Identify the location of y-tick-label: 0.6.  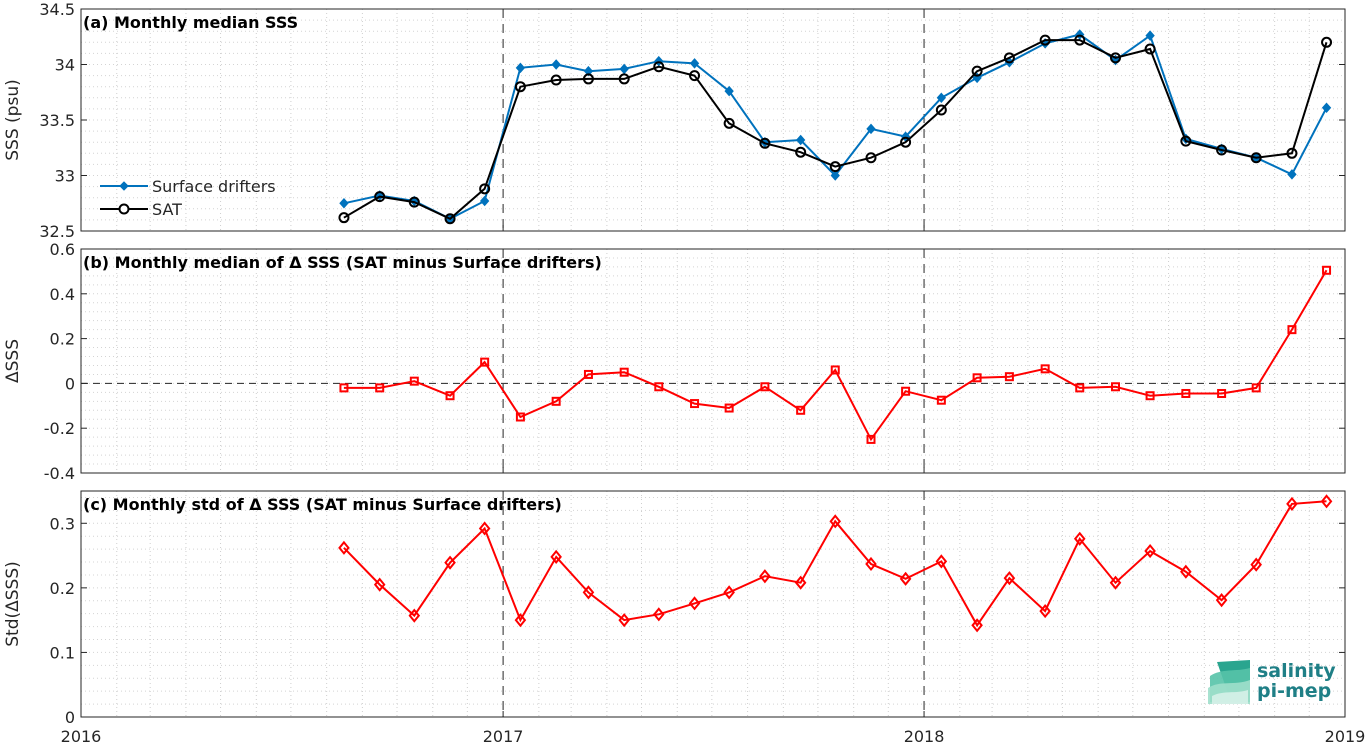
(62, 249).